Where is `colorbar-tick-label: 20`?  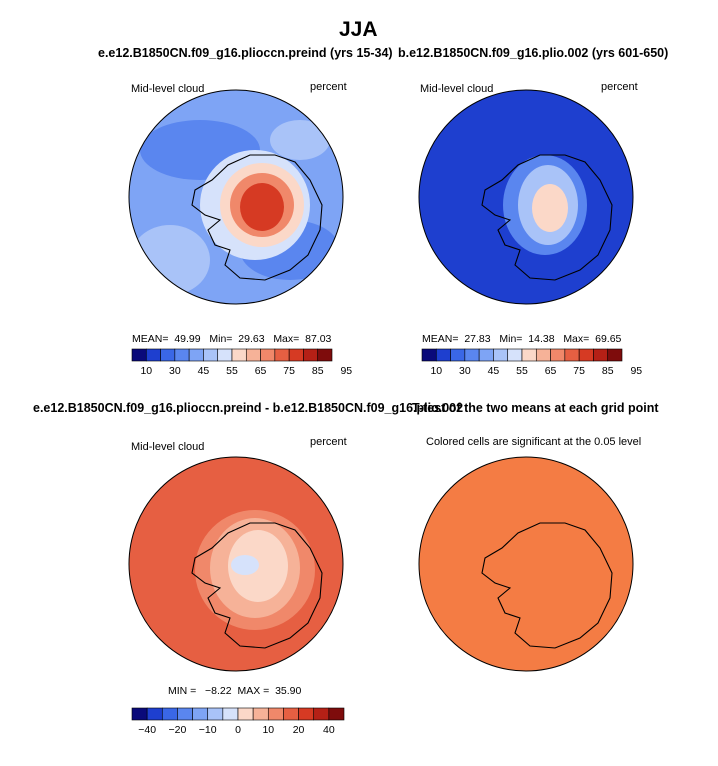
colorbar-tick-label: 20 is located at coordinates (299, 730).